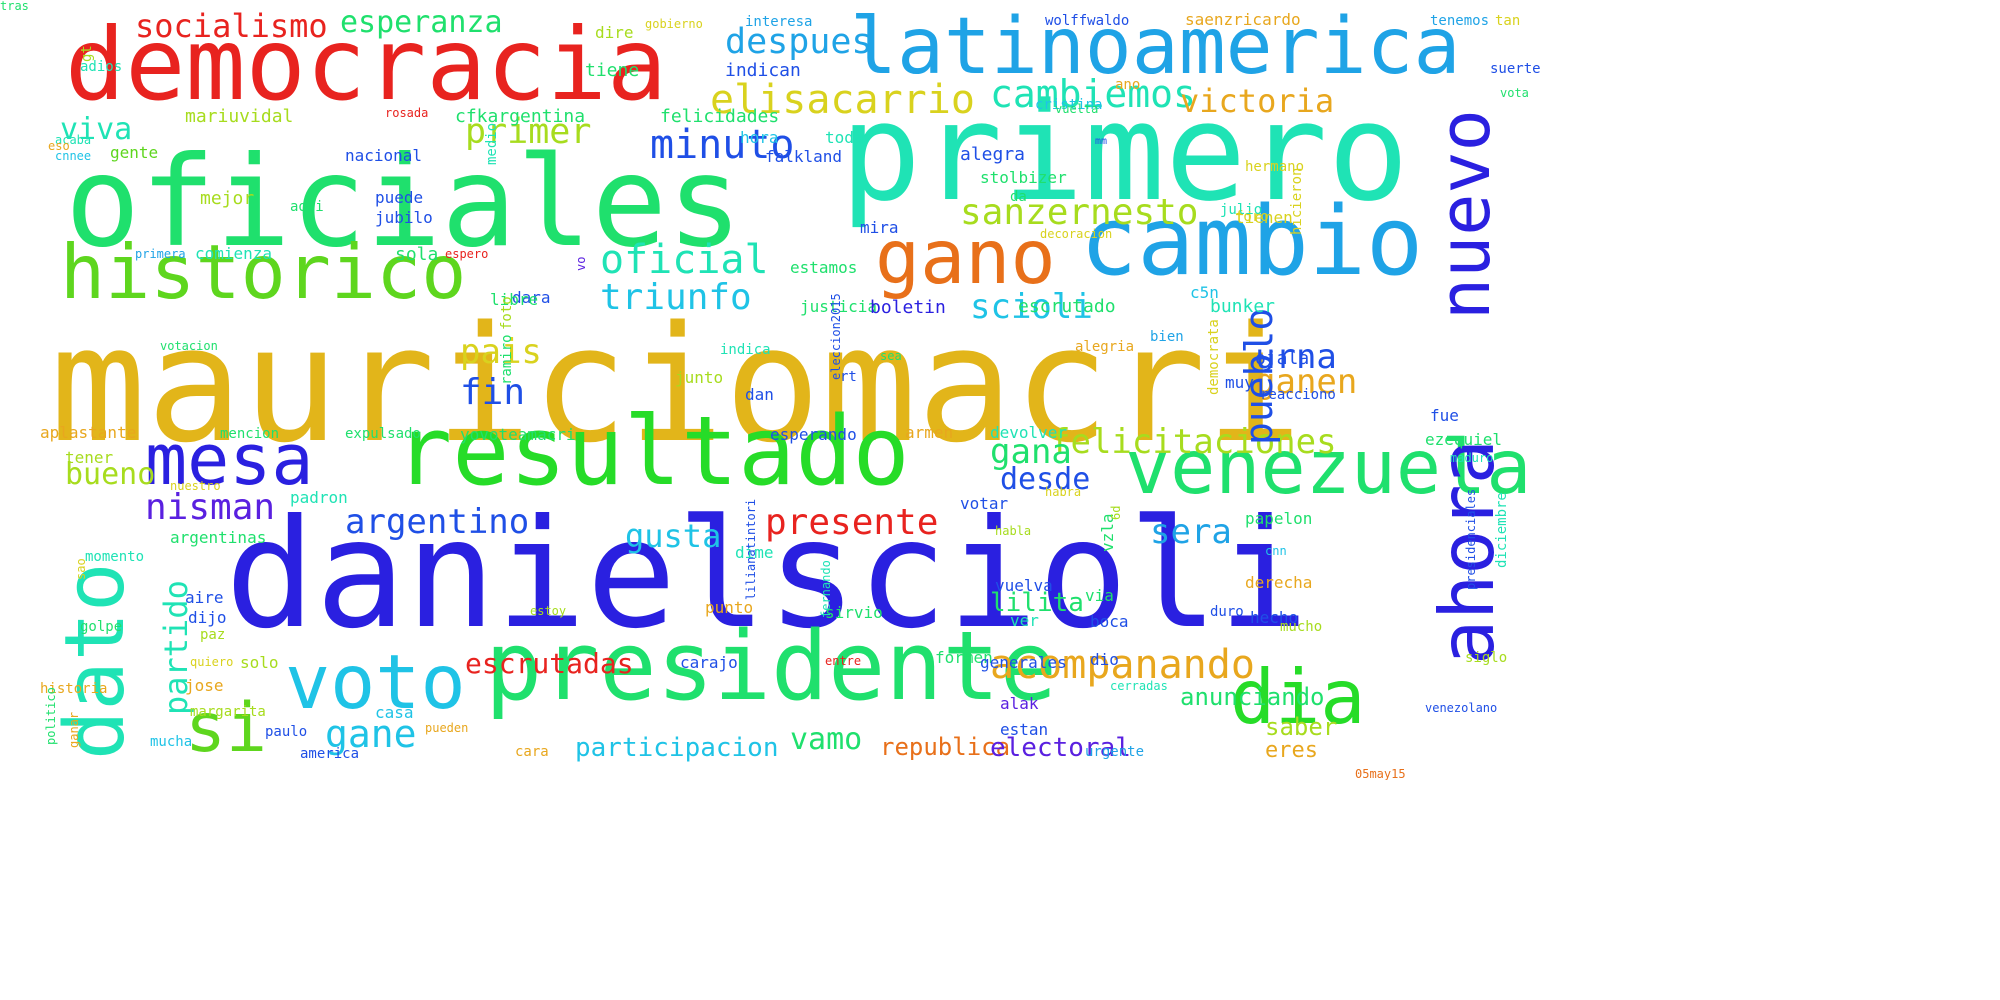  I want to click on cloud-word: da, so click(1018, 197).